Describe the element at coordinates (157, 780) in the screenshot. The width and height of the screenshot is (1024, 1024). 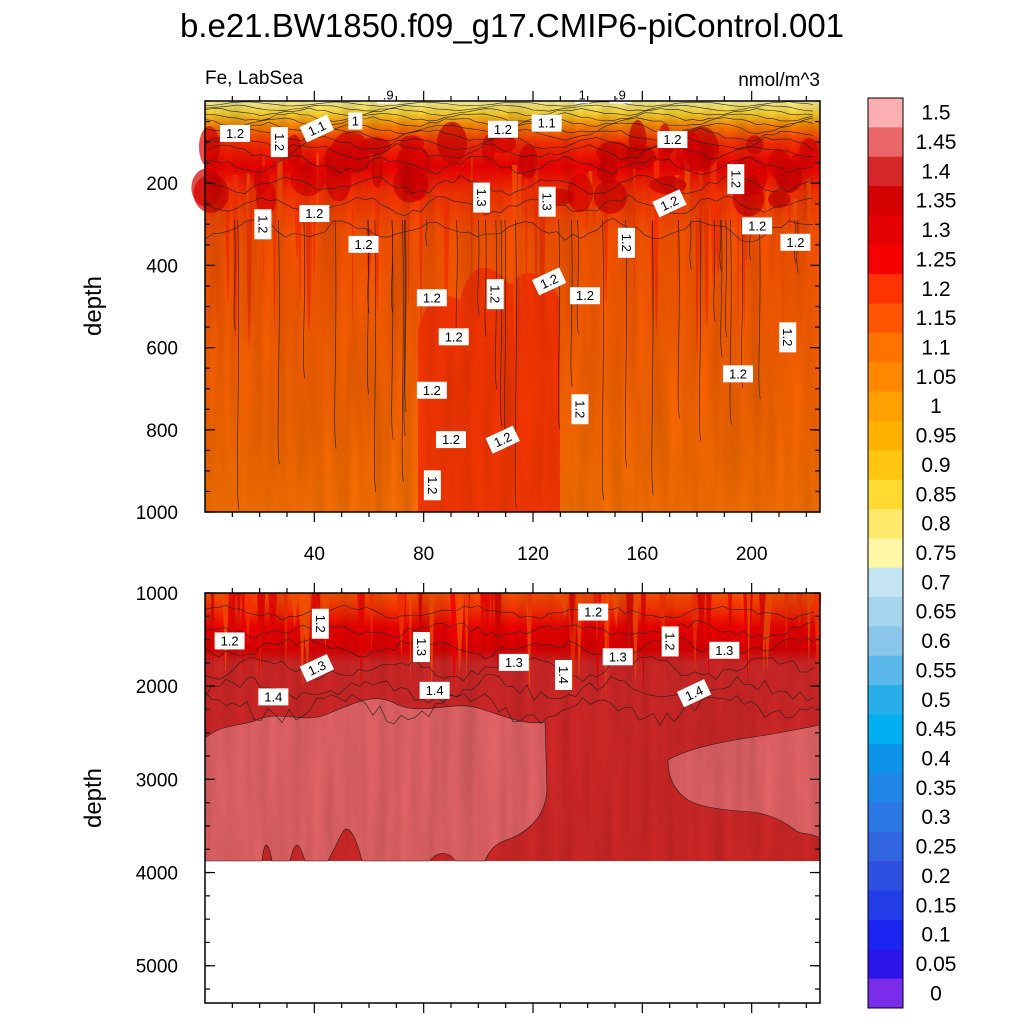
I see `ytick-label: 3000` at that location.